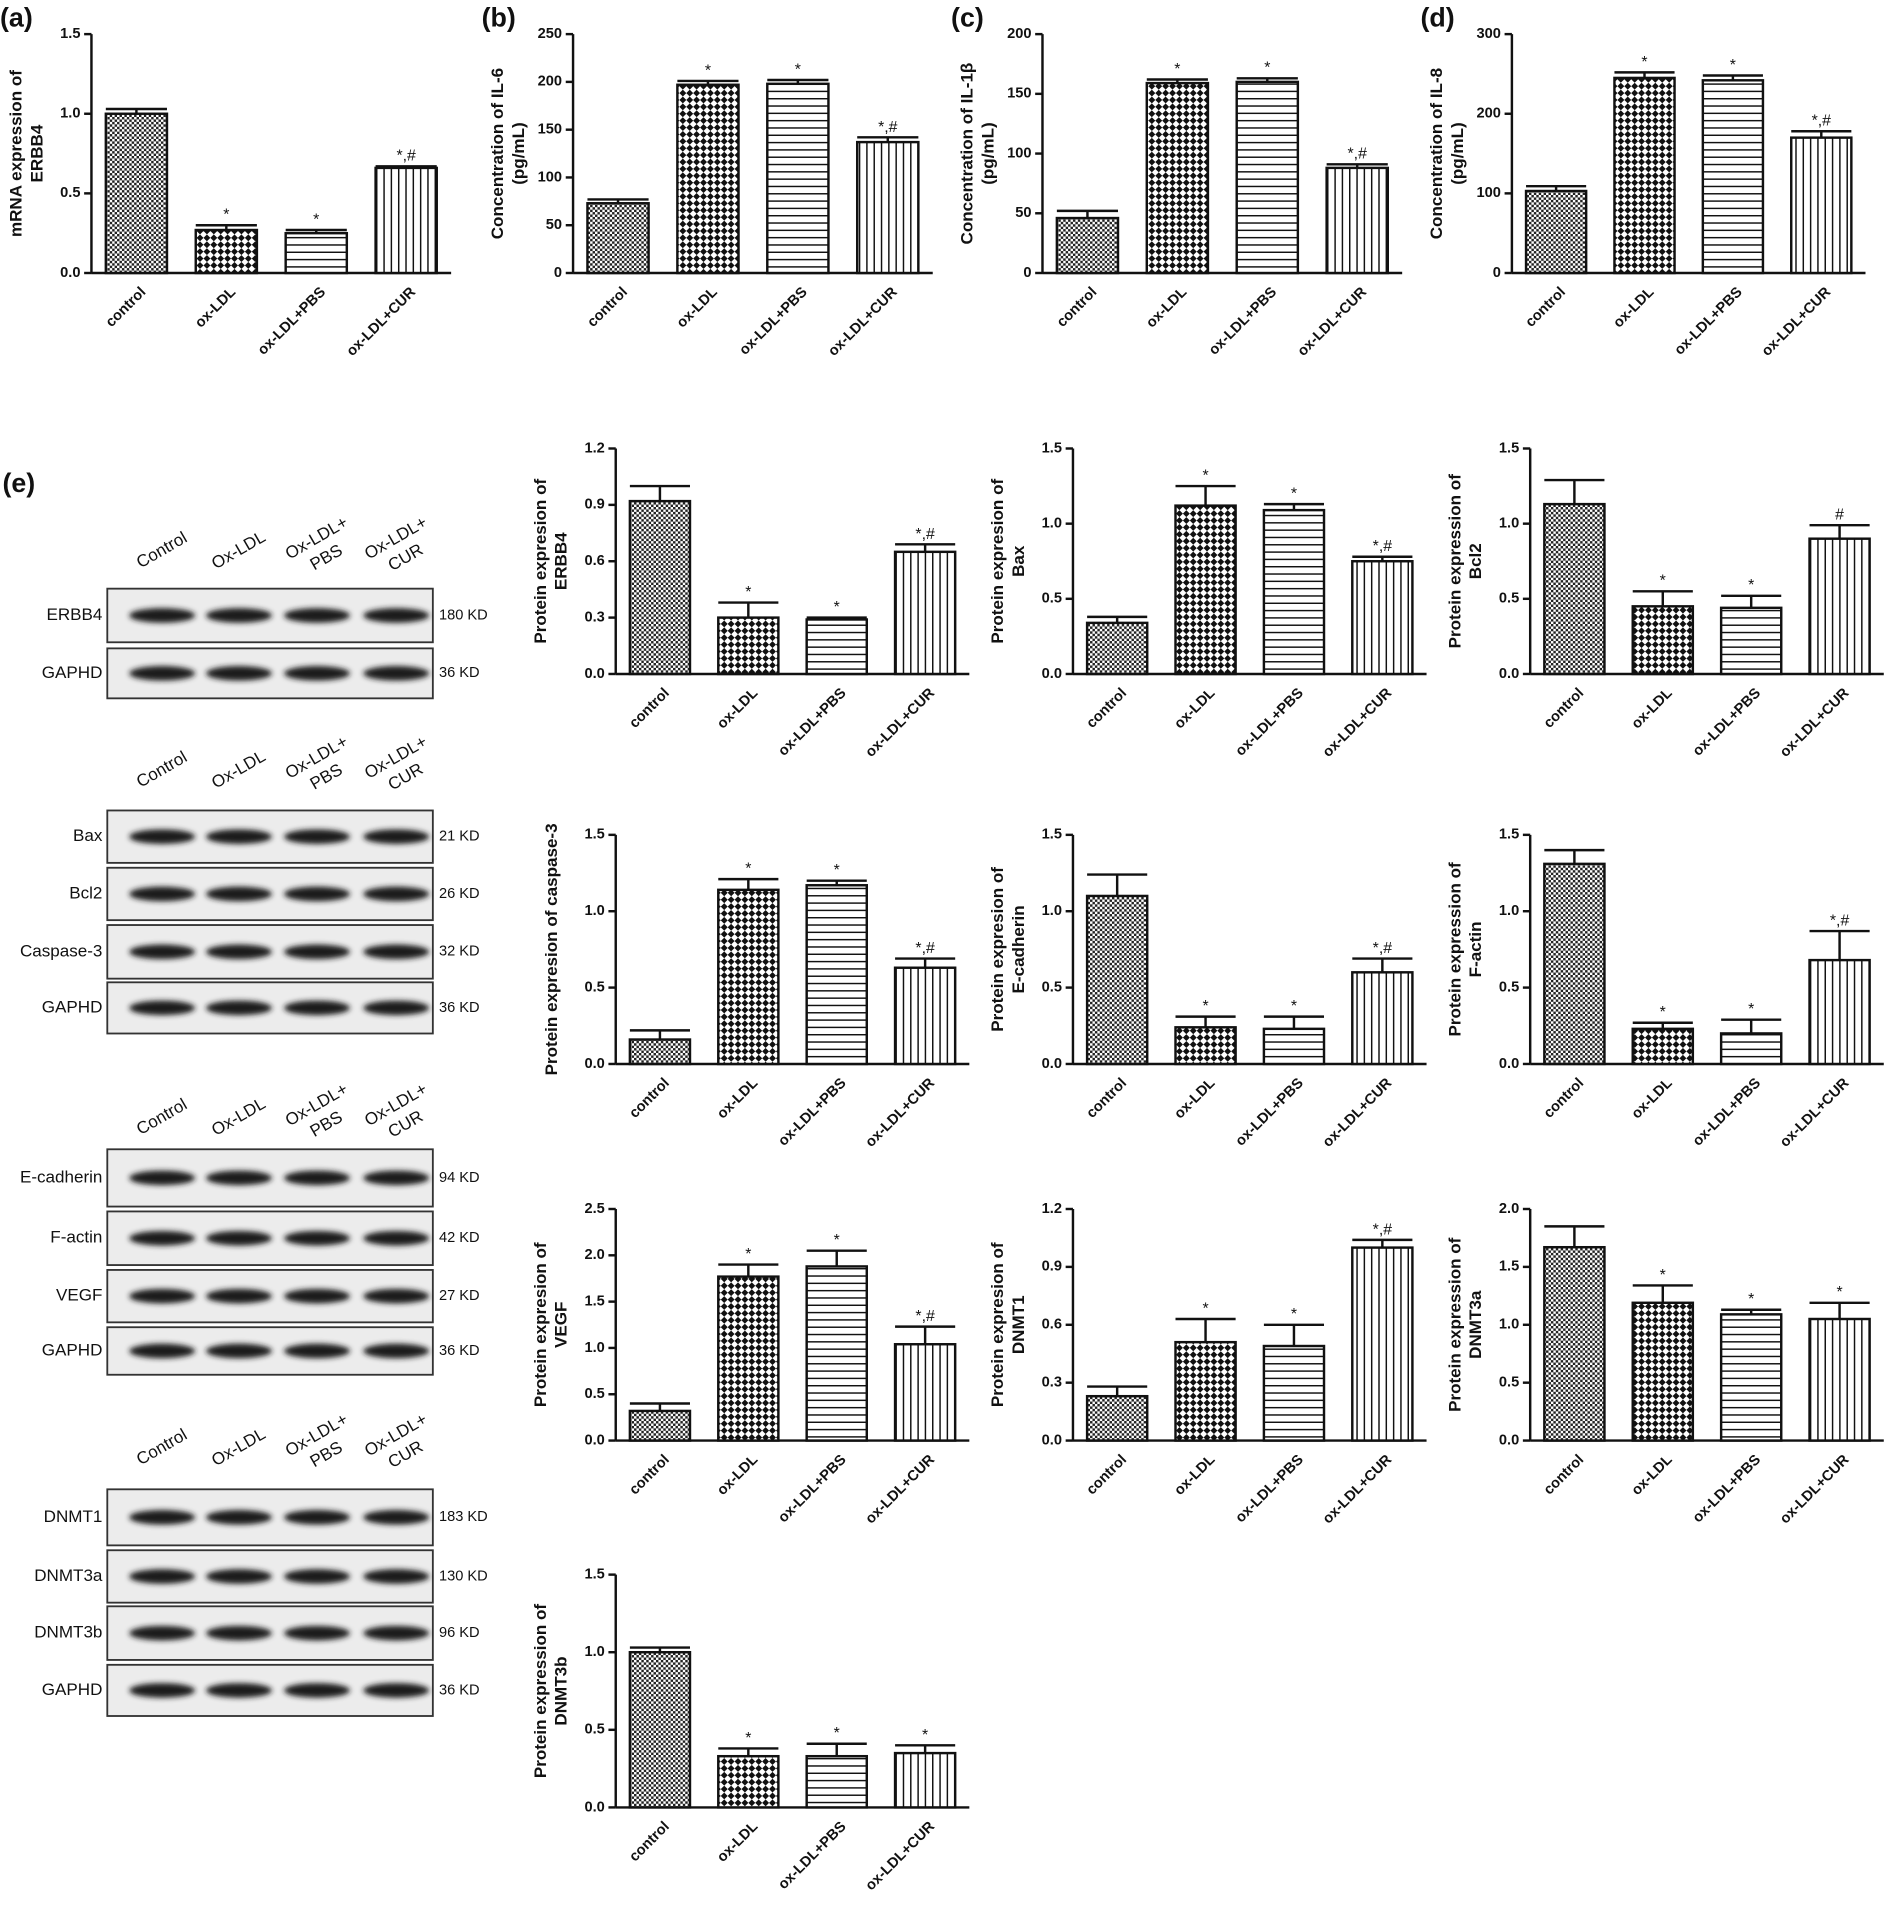  I want to click on y-axis-label: ERBB4, so click(561, 561).